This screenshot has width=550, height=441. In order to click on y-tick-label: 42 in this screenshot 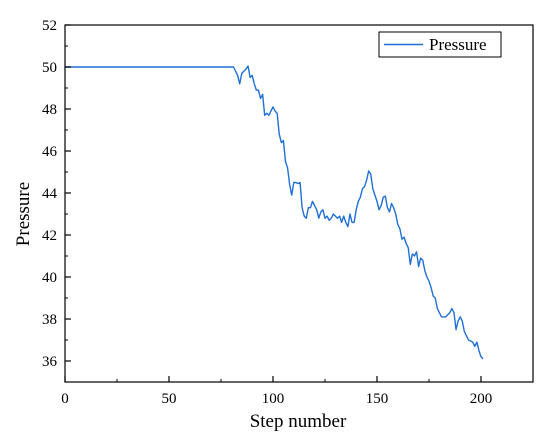, I will do `click(49, 236)`.